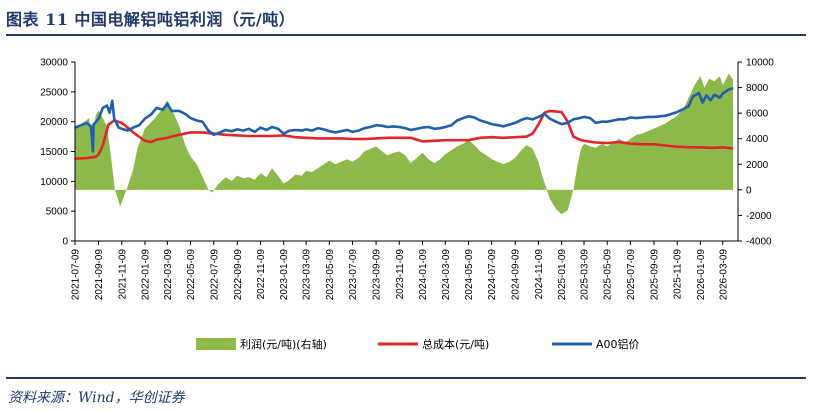 The height and width of the screenshot is (412, 814). I want to click on x-tick-label: 2025-09-09, so click(654, 275).